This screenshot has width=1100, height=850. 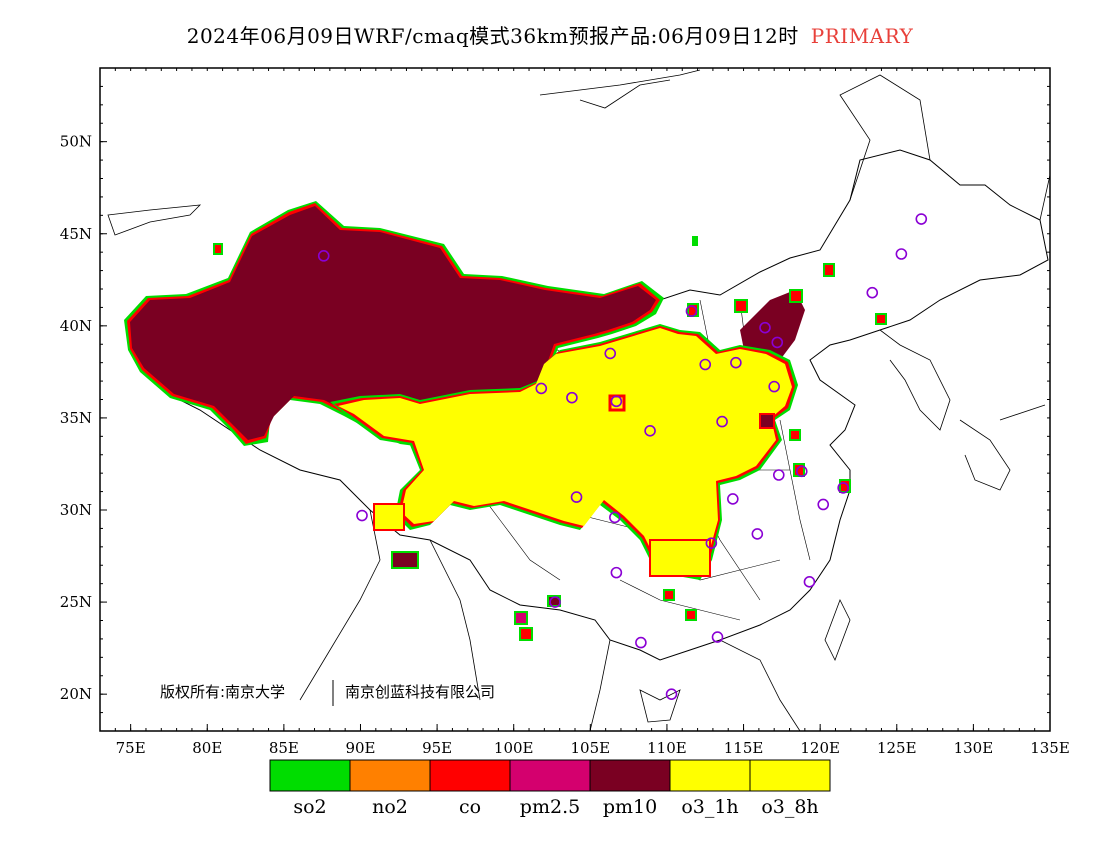 I want to click on x-tick-label: 120E, so click(x=820, y=748).